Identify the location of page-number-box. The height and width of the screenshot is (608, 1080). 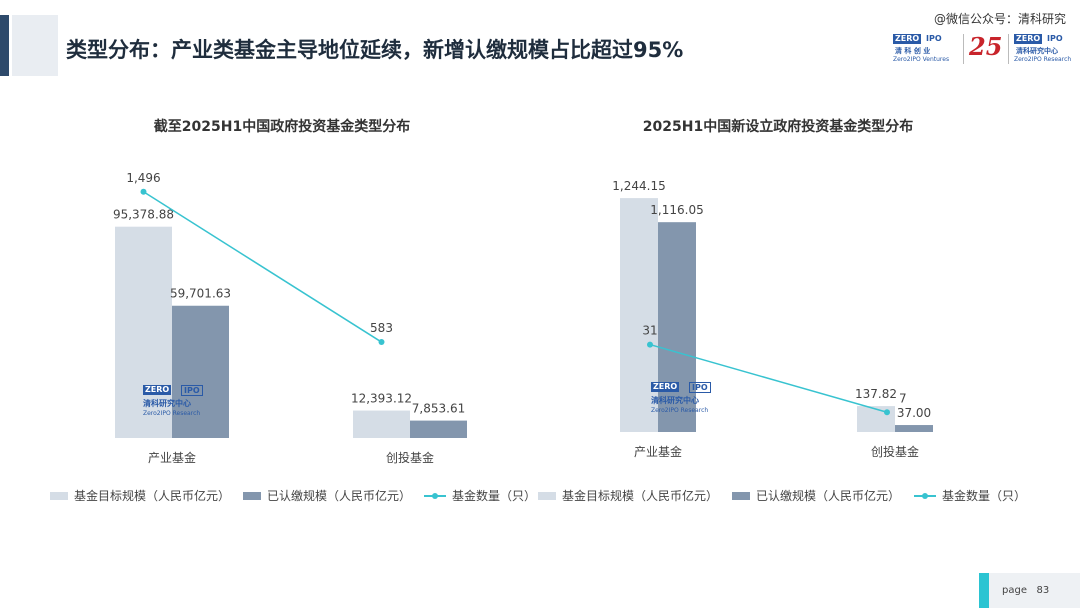
(1034, 590).